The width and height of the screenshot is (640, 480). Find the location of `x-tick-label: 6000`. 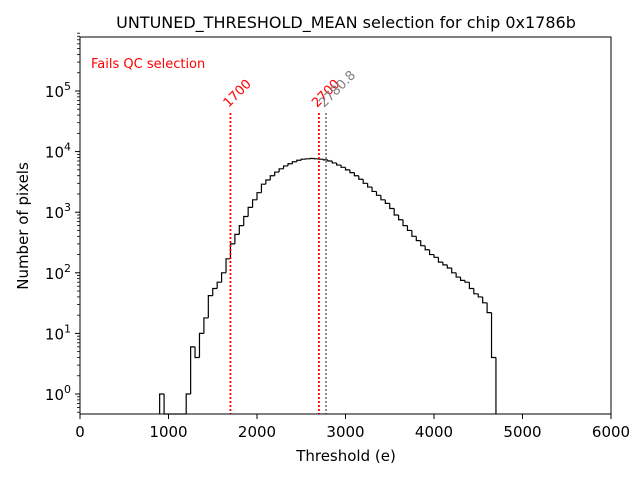

x-tick-label: 6000 is located at coordinates (611, 432).